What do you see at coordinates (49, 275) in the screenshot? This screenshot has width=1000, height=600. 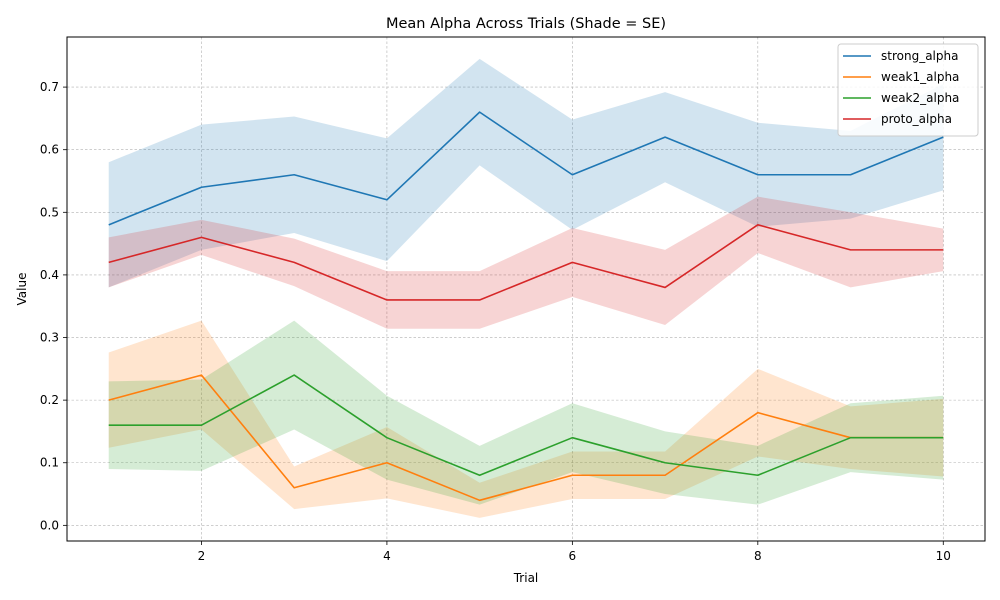 I see `y-tick-label: 0.4` at bounding box center [49, 275].